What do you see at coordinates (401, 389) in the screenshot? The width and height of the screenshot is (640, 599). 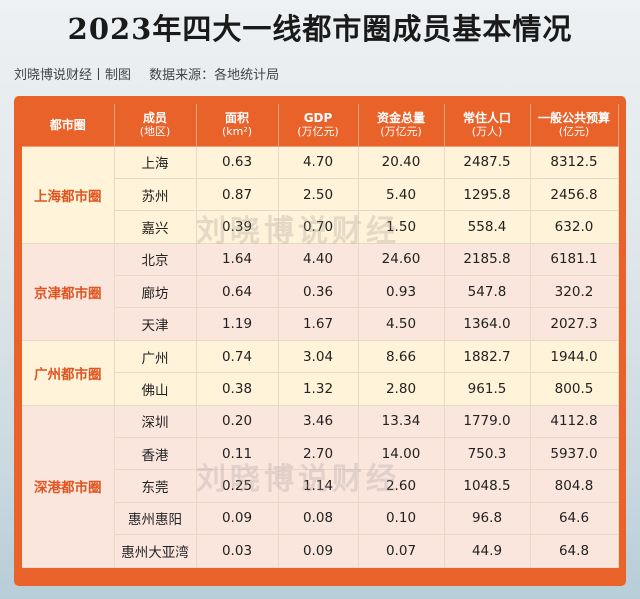 I see `cell-capital: 2.80` at bounding box center [401, 389].